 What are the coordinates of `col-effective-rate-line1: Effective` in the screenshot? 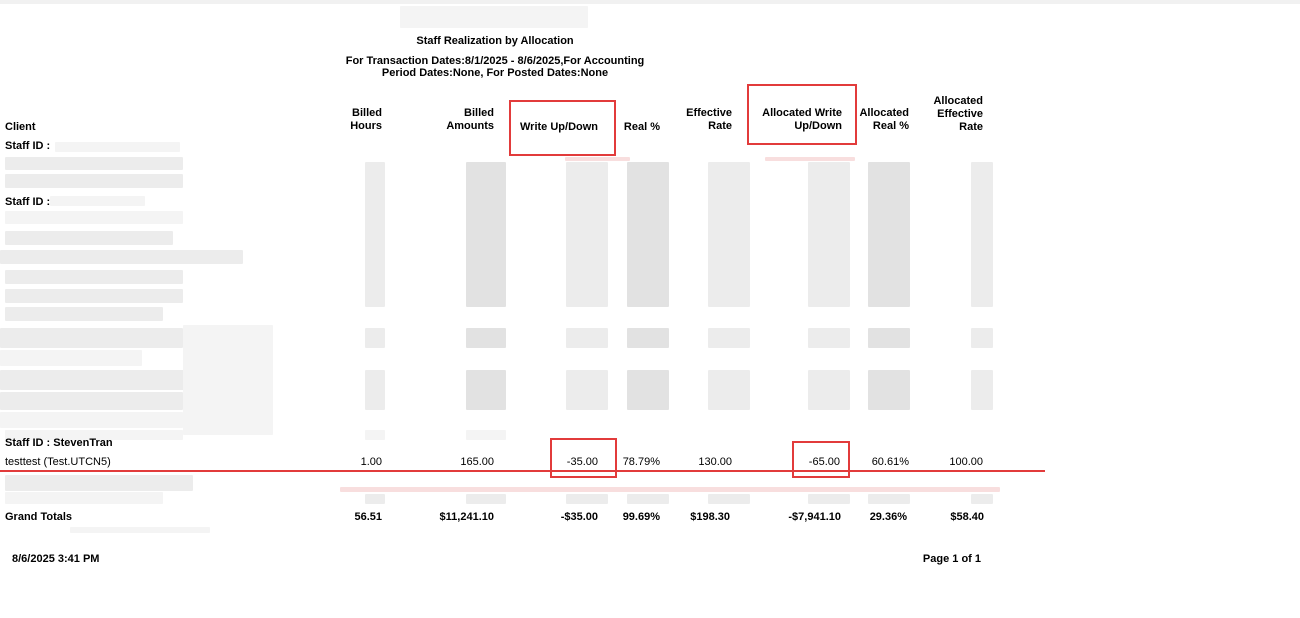 It's located at (709, 113).